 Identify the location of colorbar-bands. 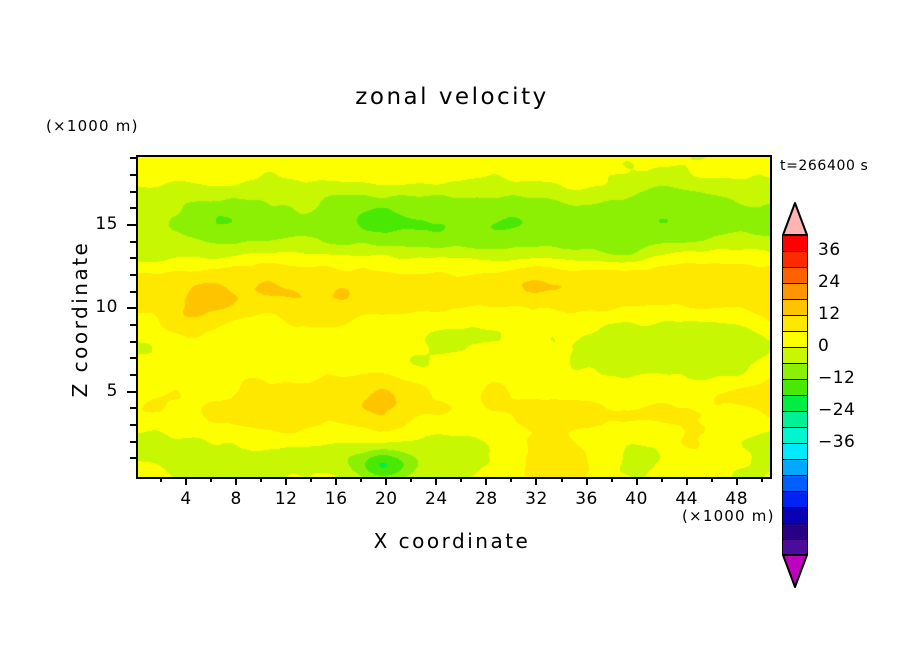
(795, 395).